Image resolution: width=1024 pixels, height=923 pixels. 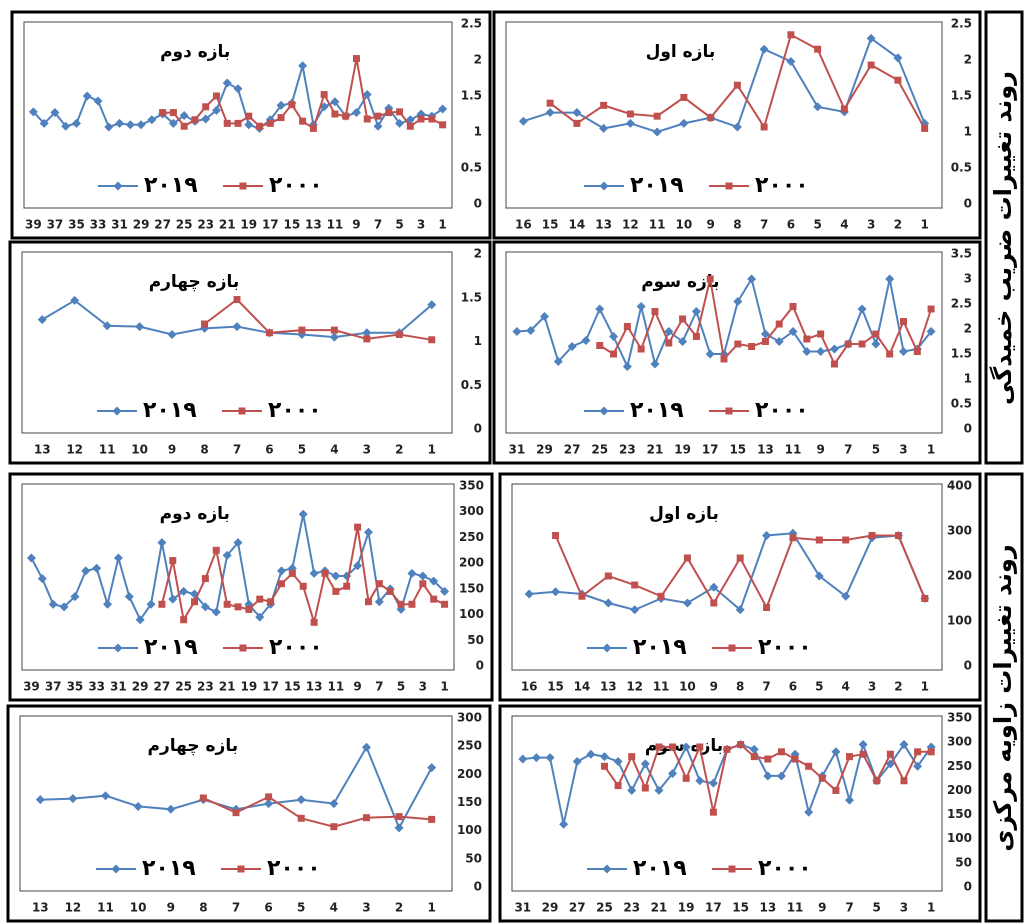 I want to click on x-tick-label: 21, so click(x=659, y=908).